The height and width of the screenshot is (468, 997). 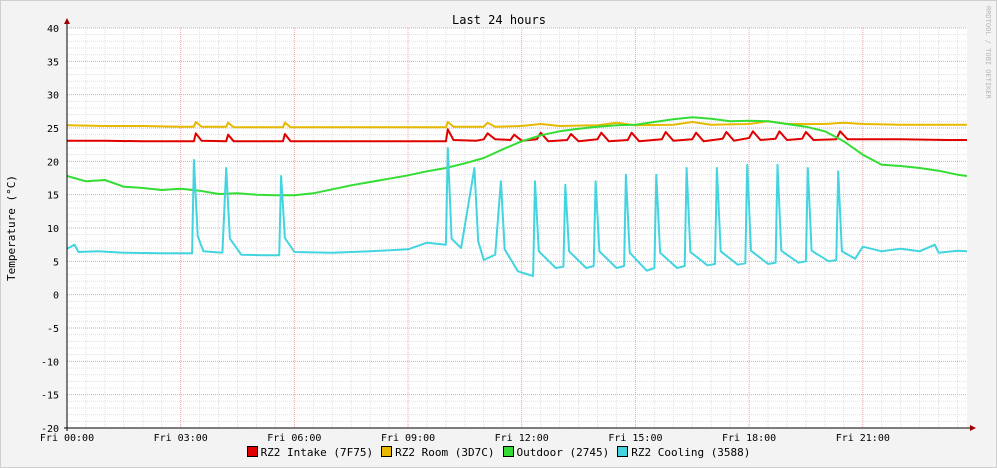 I want to click on y-tick-label: 40, so click(x=53, y=29).